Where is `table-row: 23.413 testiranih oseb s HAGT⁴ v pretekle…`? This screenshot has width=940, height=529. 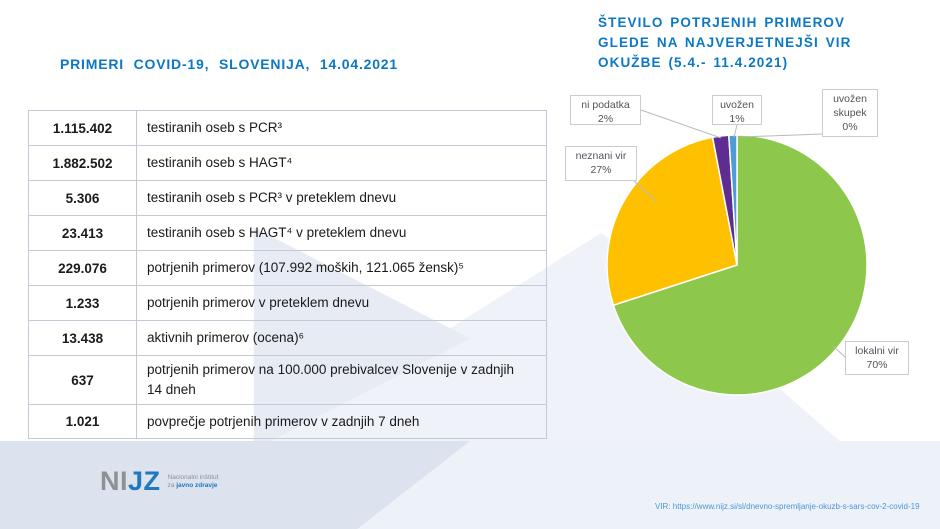 table-row: 23.413 testiranih oseb s HAGT⁴ v pretekle… is located at coordinates (287, 233).